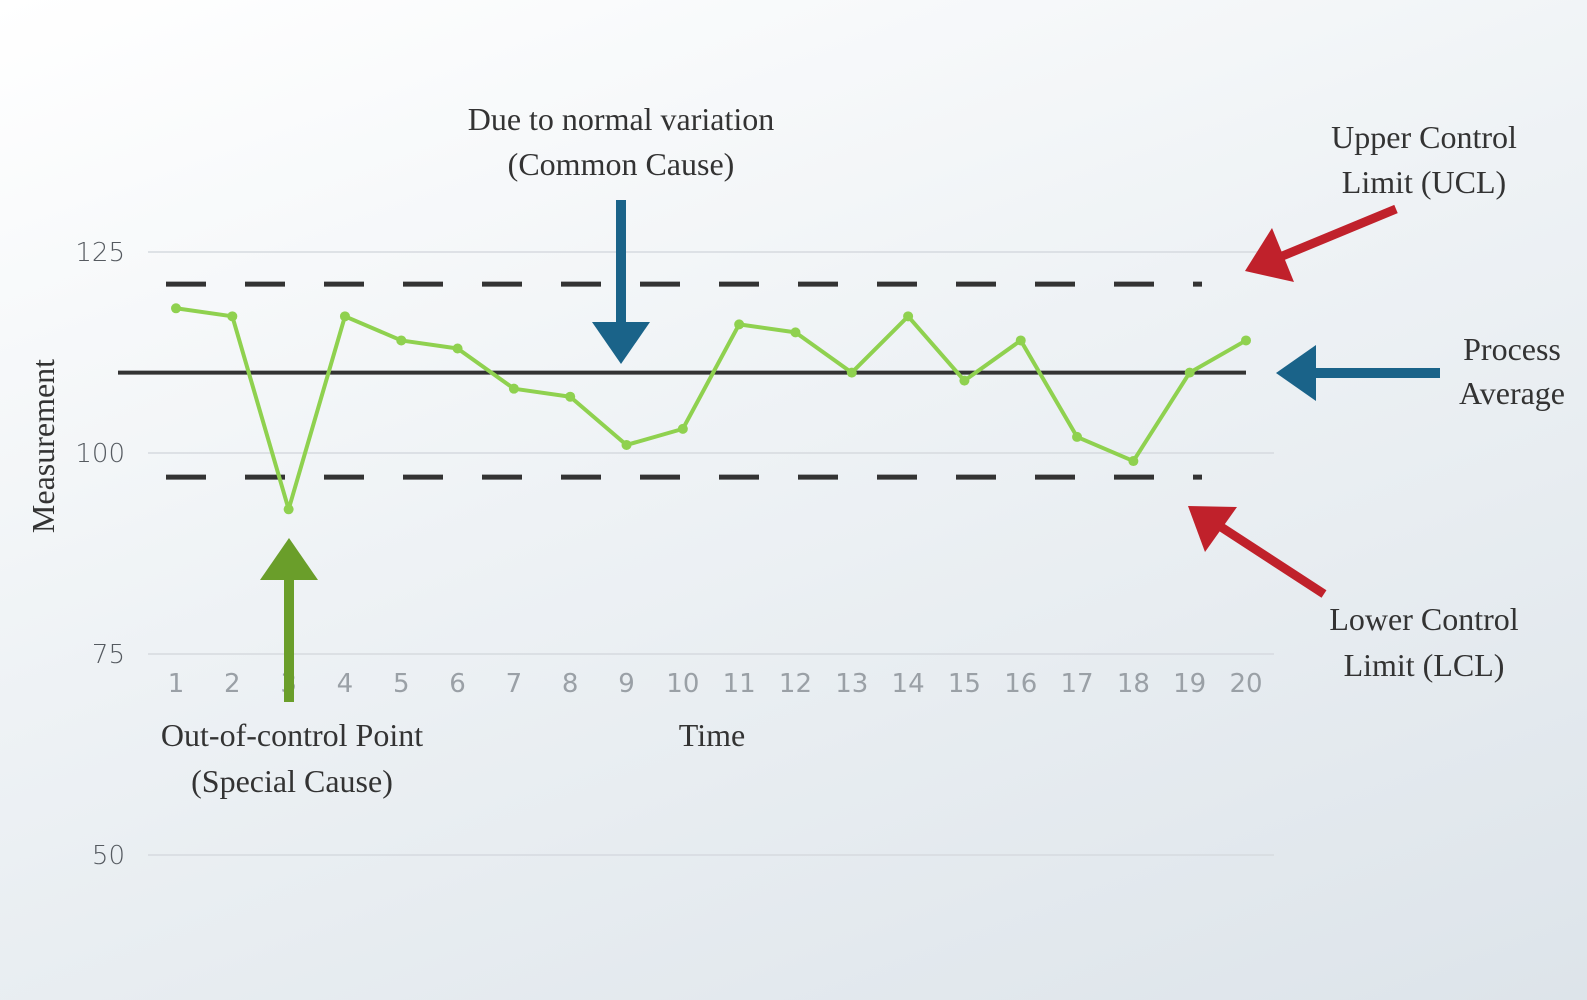 This screenshot has height=1000, width=1587. What do you see at coordinates (100, 554) in the screenshot?
I see `y-tick-labels: 50 75 100 125` at bounding box center [100, 554].